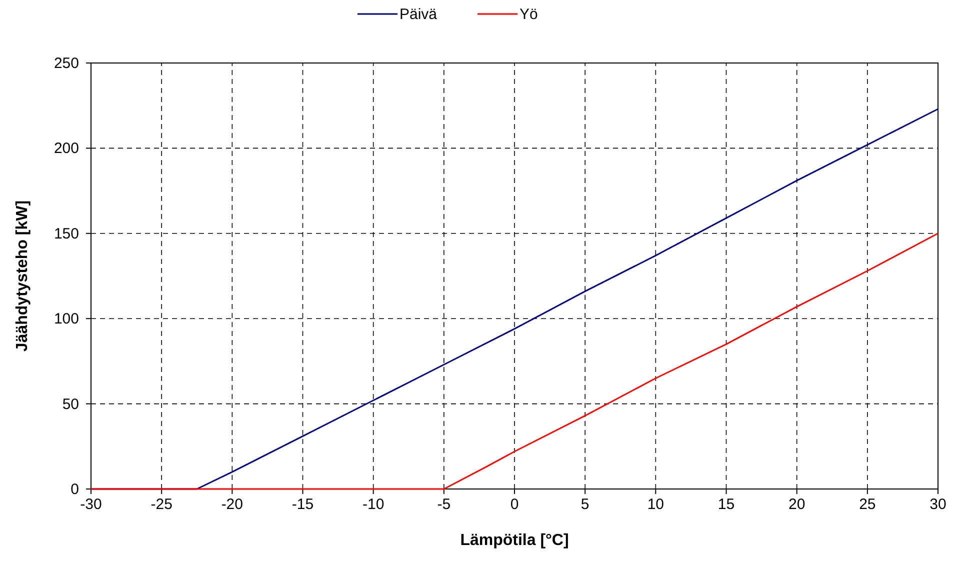  I want to click on x-tick-label: 0, so click(514, 504).